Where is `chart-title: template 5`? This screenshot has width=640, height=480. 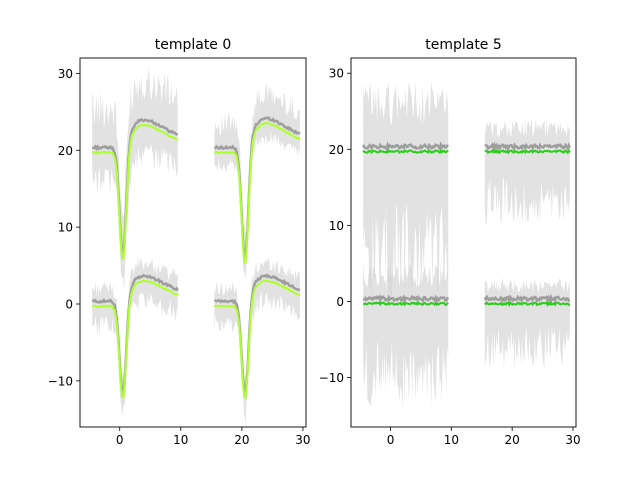 chart-title: template 5 is located at coordinates (463, 45).